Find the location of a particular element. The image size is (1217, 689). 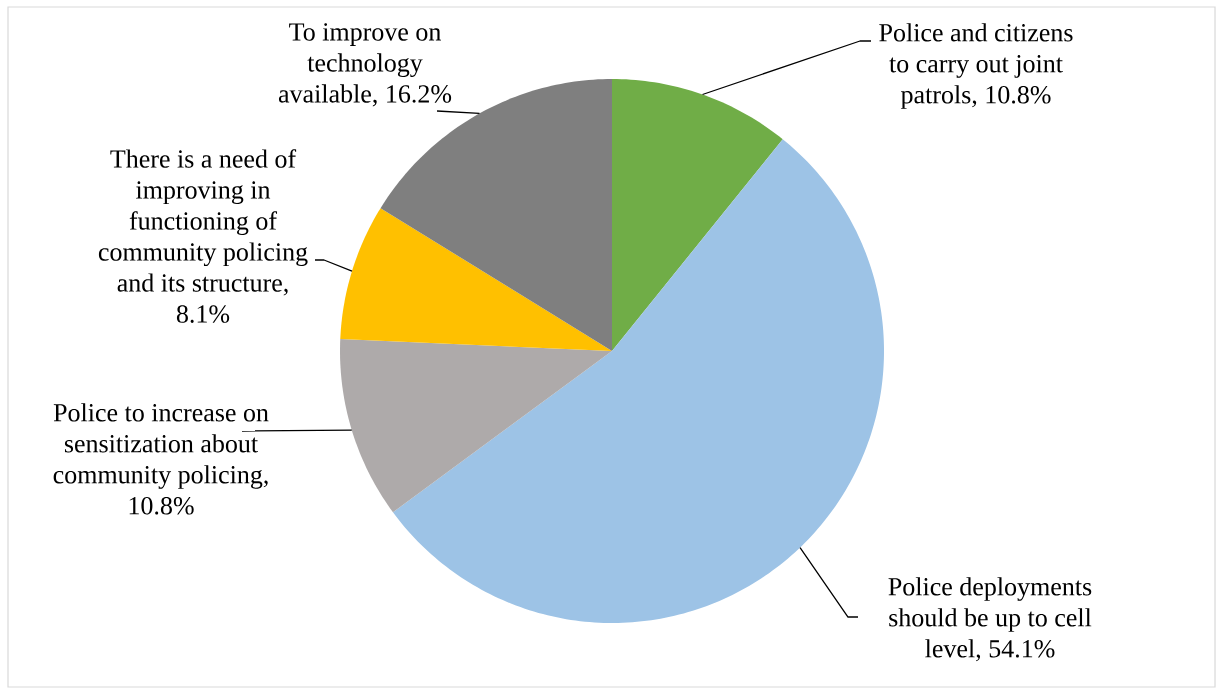

slice-label: Police deployments should be up to cell level, 54.1% is located at coordinates (990, 619).